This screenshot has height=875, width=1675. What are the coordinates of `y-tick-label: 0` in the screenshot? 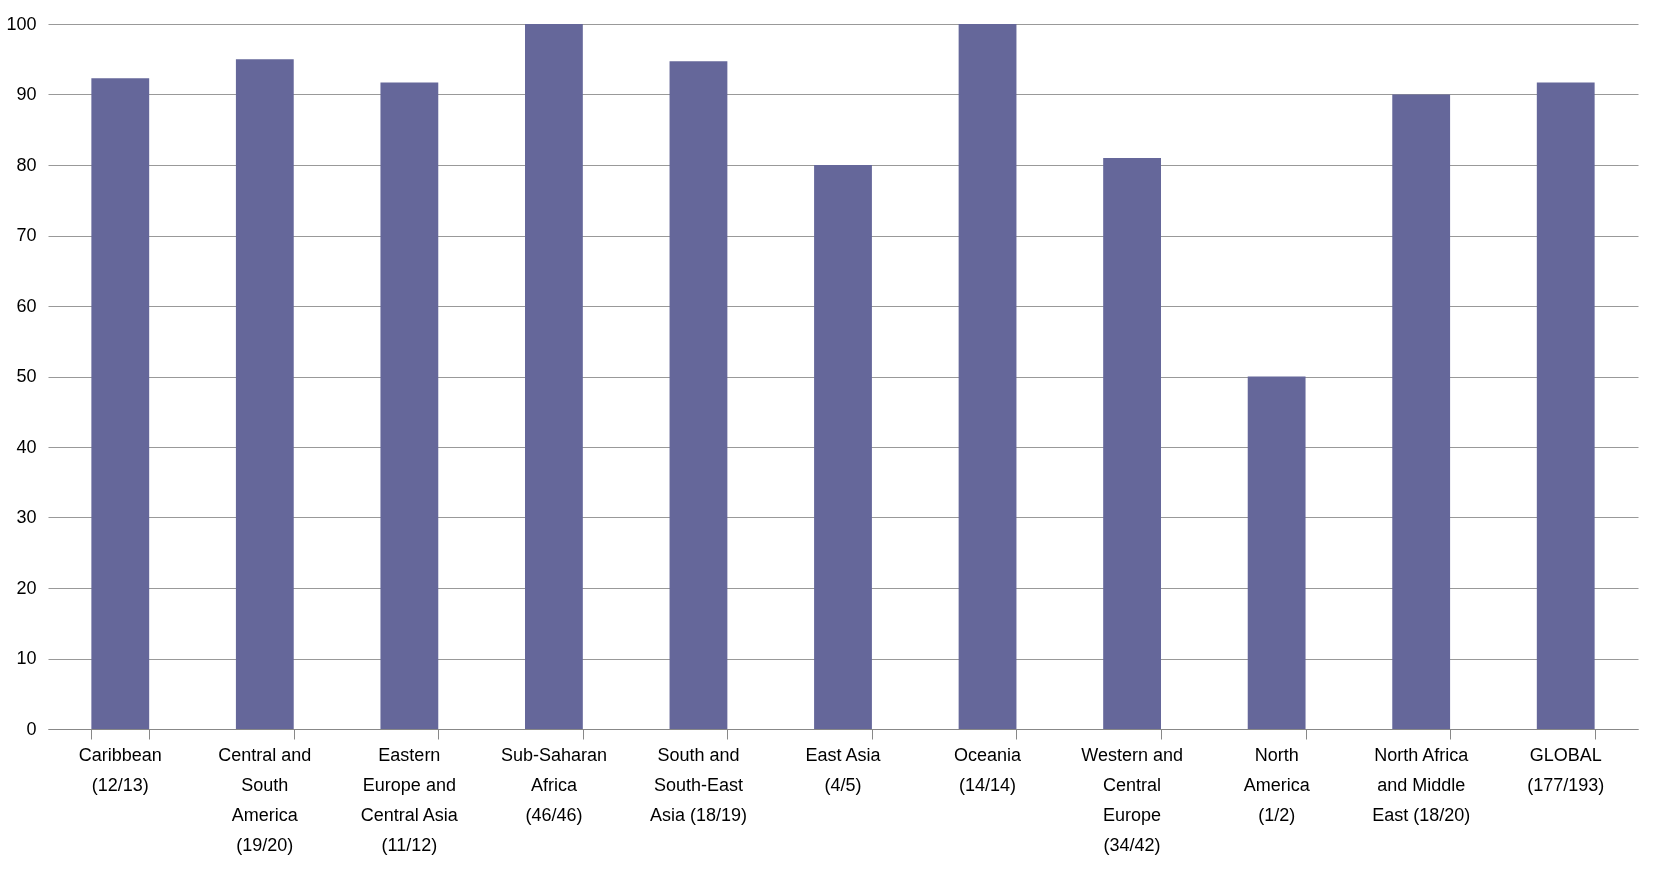 It's located at (31, 728).